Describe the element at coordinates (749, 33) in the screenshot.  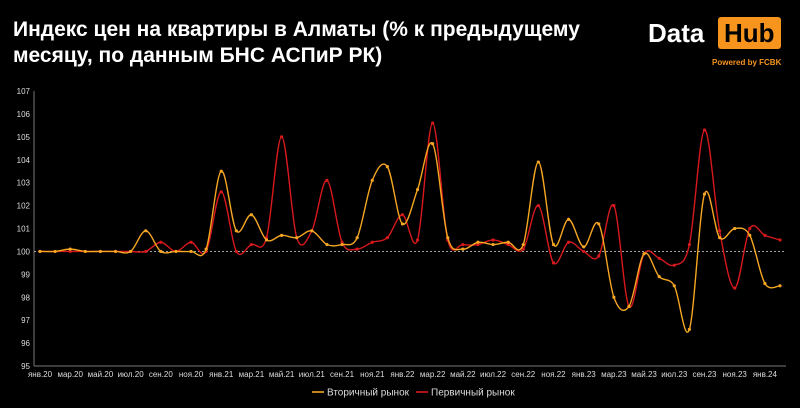
I see `logo-hub-text: Hub` at that location.